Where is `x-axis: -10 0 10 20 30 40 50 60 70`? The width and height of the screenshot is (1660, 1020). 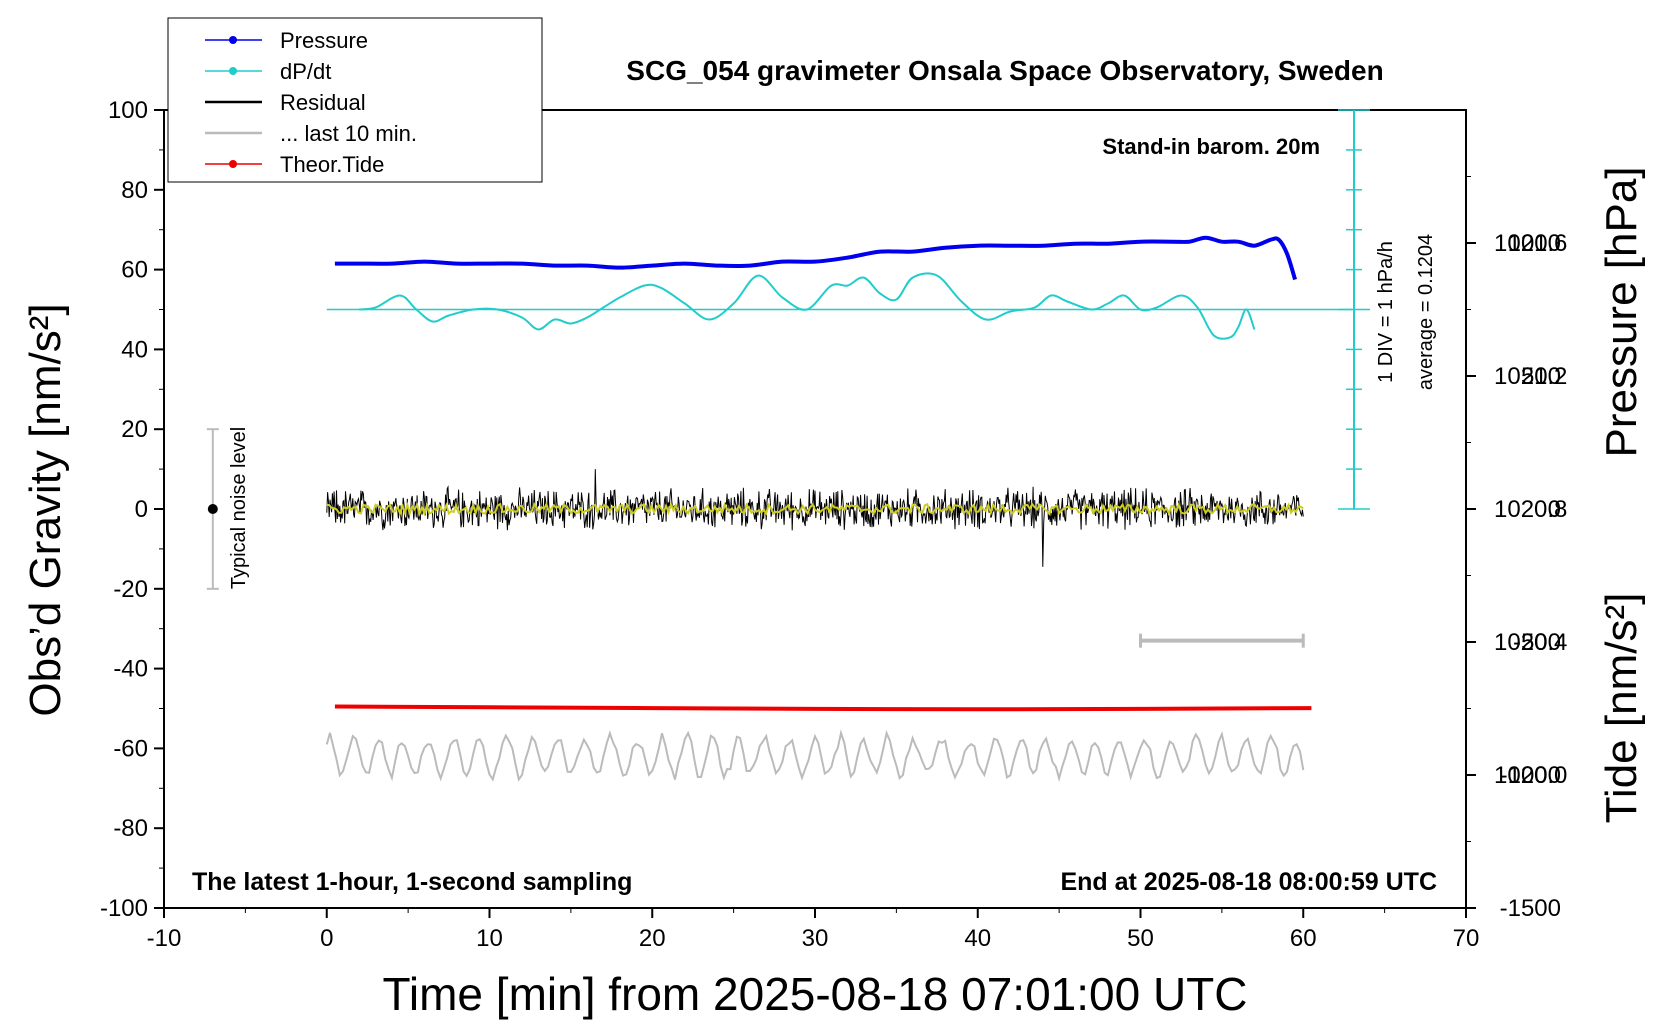 x-axis: -10 0 10 20 30 40 50 60 70 is located at coordinates (813, 930).